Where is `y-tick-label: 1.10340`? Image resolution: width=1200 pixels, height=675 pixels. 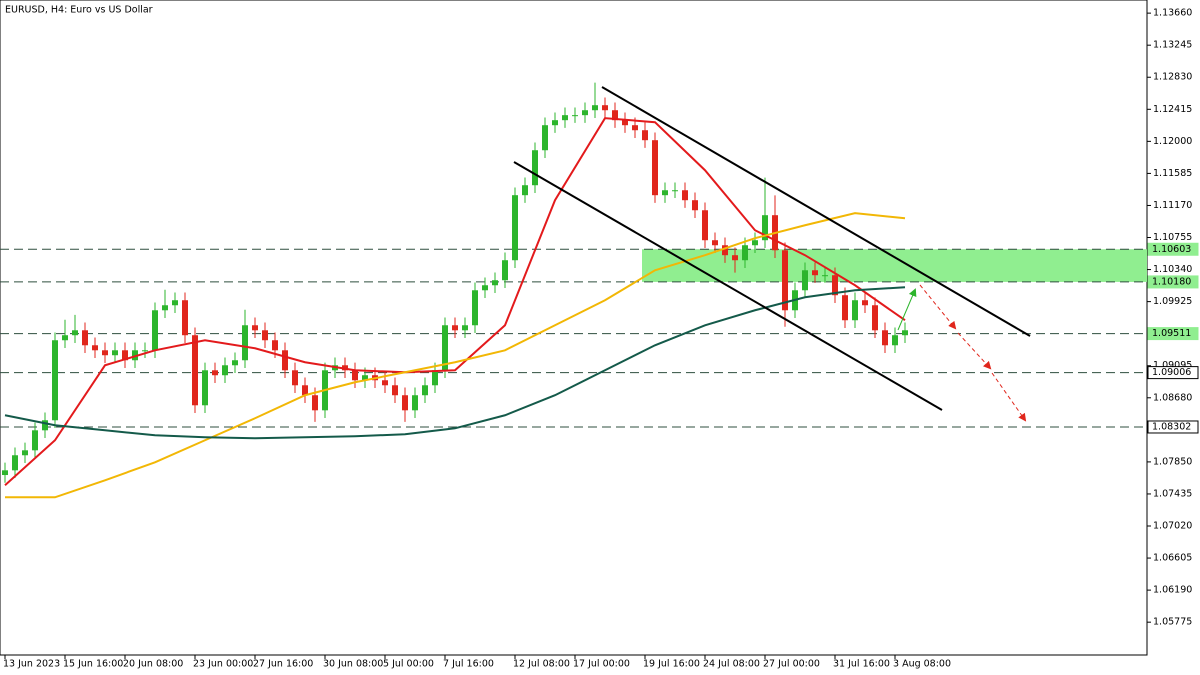
y-tick-label: 1.10340 is located at coordinates (1172, 269).